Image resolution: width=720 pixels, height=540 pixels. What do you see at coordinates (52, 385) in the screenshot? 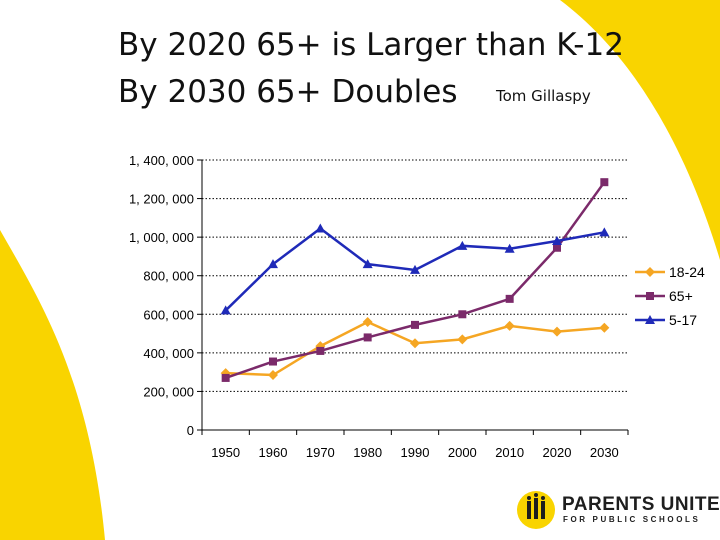
I see `bottom-left-swoosh` at bounding box center [52, 385].